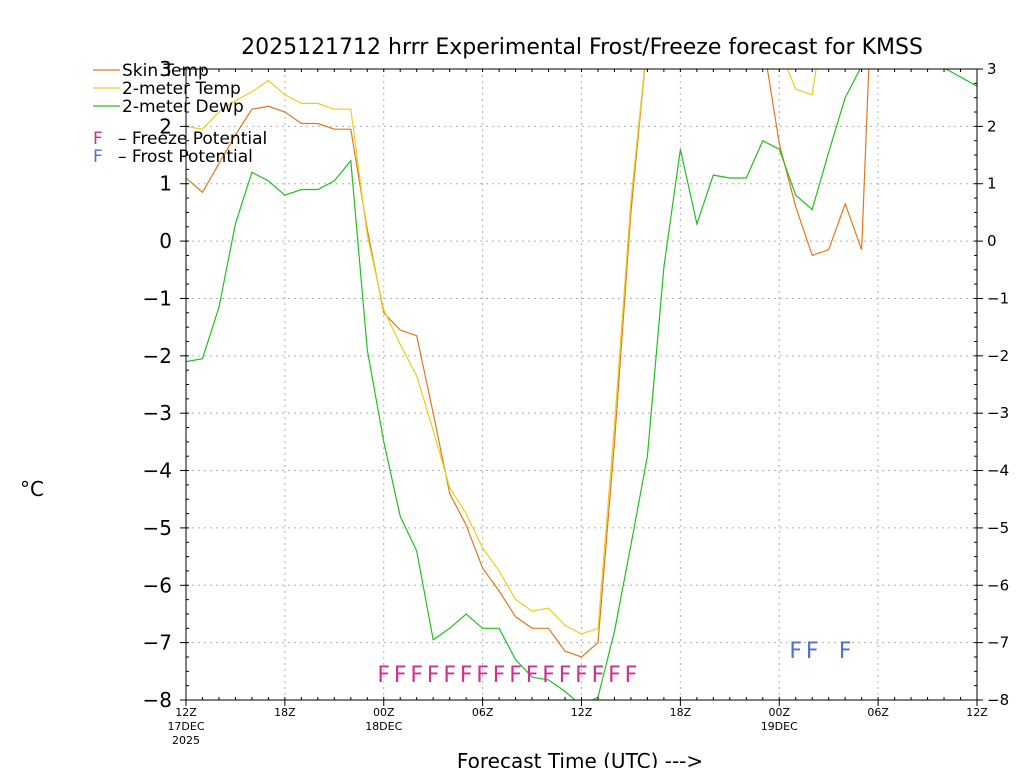  What do you see at coordinates (165, 126) in the screenshot?
I see `y-tick-label-left: 2` at bounding box center [165, 126].